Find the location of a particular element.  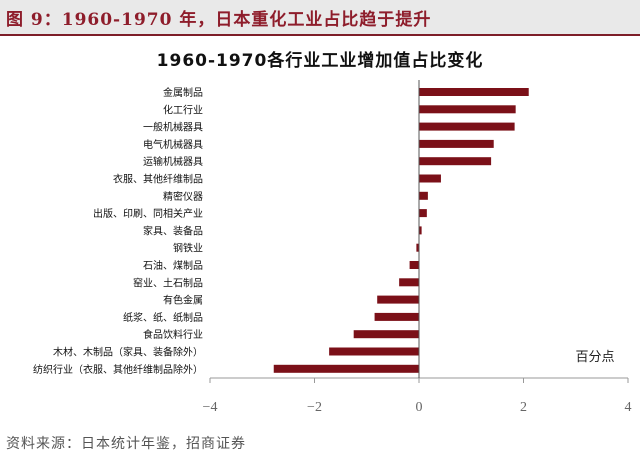

category-label: 出版、印刷、同相关产业 is located at coordinates (148, 213).